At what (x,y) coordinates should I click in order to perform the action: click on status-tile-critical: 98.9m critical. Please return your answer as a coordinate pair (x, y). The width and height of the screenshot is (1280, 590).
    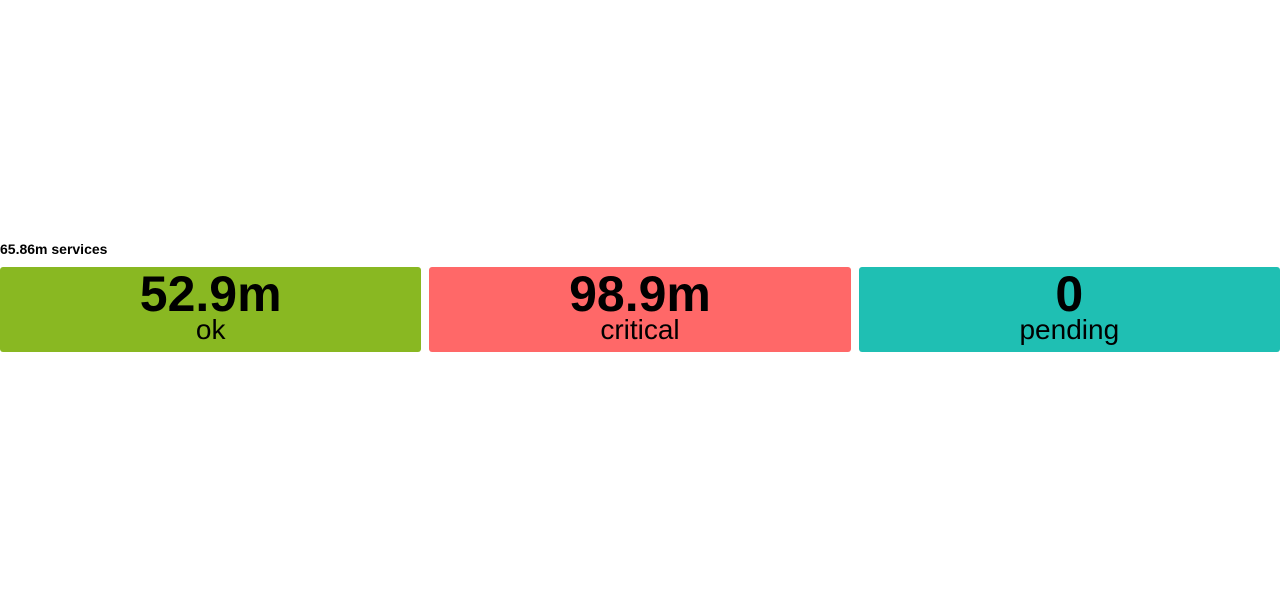
    Looking at the image, I should click on (640, 309).